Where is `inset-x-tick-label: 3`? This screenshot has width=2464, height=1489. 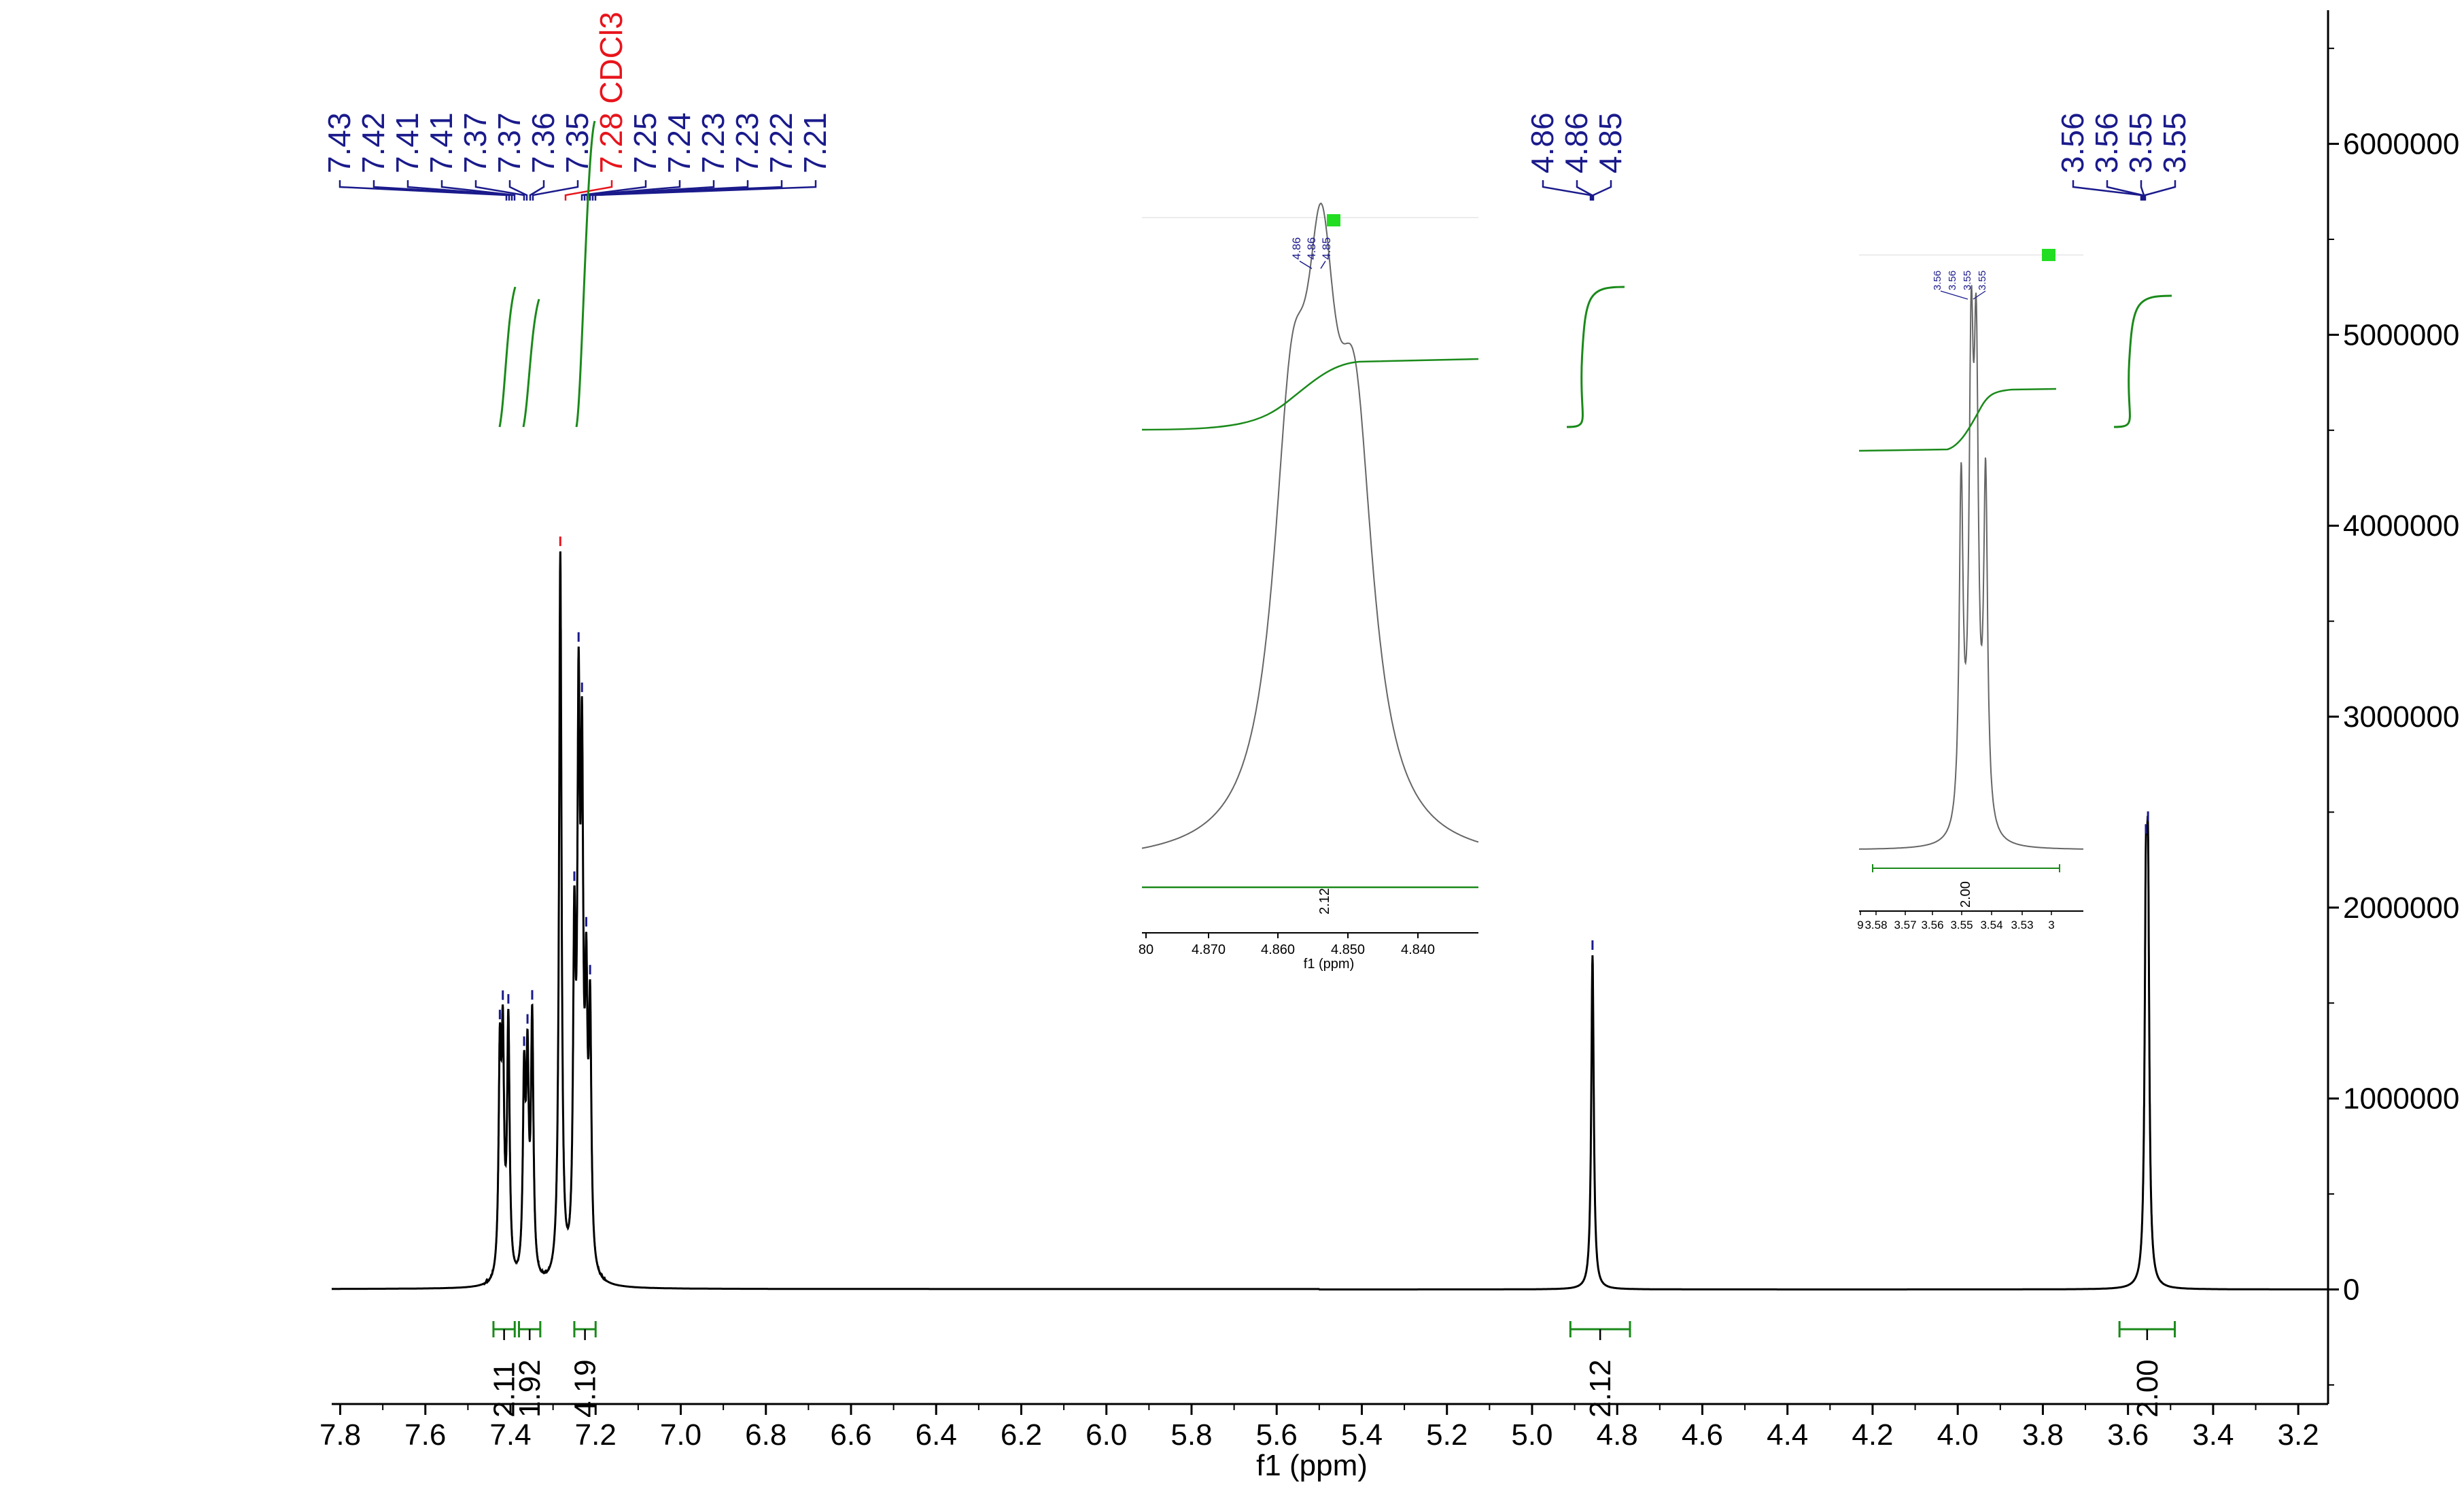
inset-x-tick-label: 3 is located at coordinates (2051, 925).